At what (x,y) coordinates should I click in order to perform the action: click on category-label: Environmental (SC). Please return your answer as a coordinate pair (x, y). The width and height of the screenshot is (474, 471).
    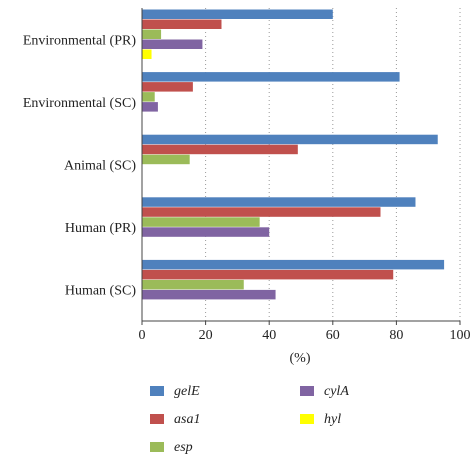
    Looking at the image, I should click on (79, 103).